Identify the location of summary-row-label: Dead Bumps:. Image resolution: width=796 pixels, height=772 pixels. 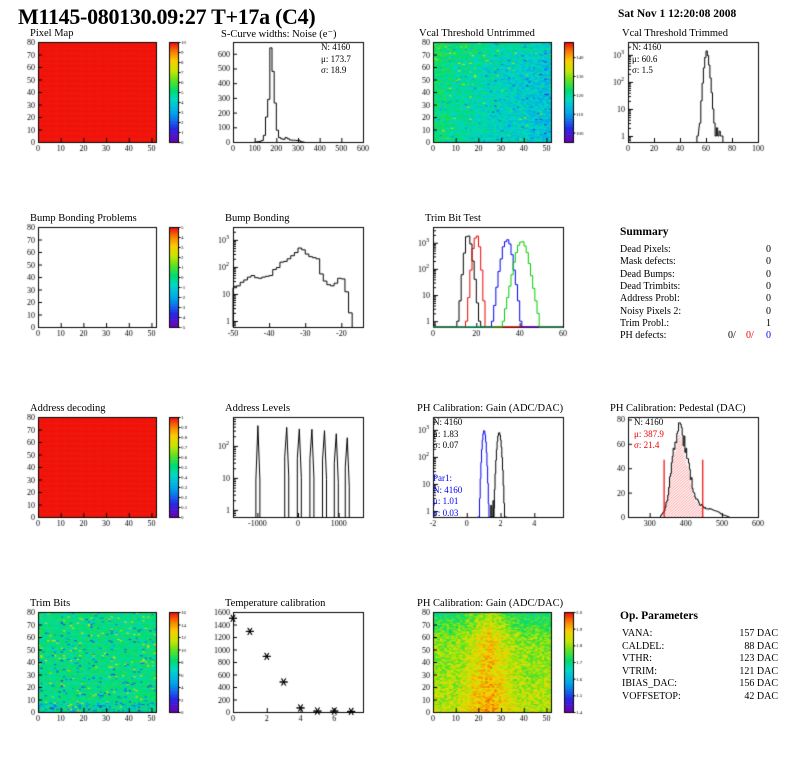
(647, 274).